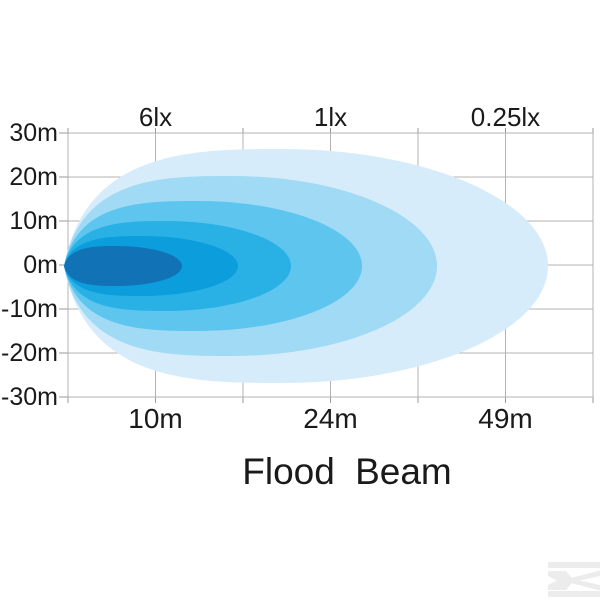  What do you see at coordinates (155, 418) in the screenshot?
I see `distance-label: 10m` at bounding box center [155, 418].